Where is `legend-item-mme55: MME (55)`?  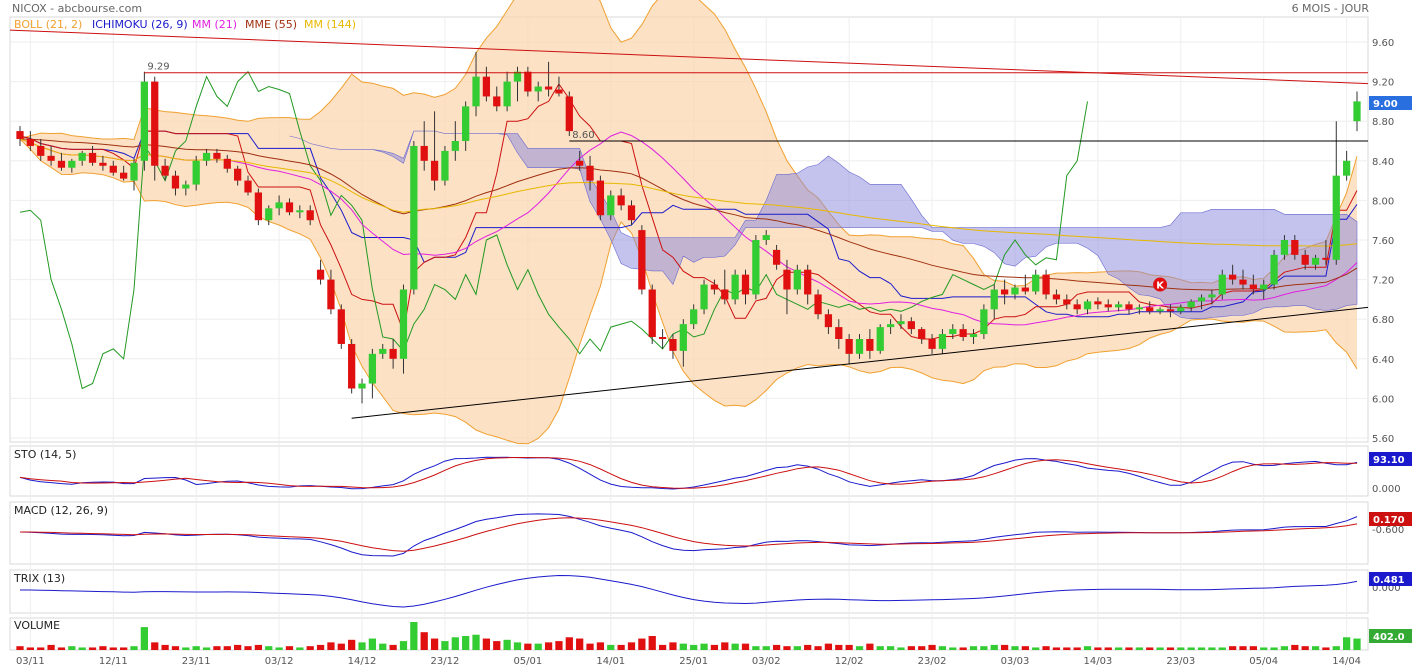
legend-item-mme55: MME (55) is located at coordinates (271, 24).